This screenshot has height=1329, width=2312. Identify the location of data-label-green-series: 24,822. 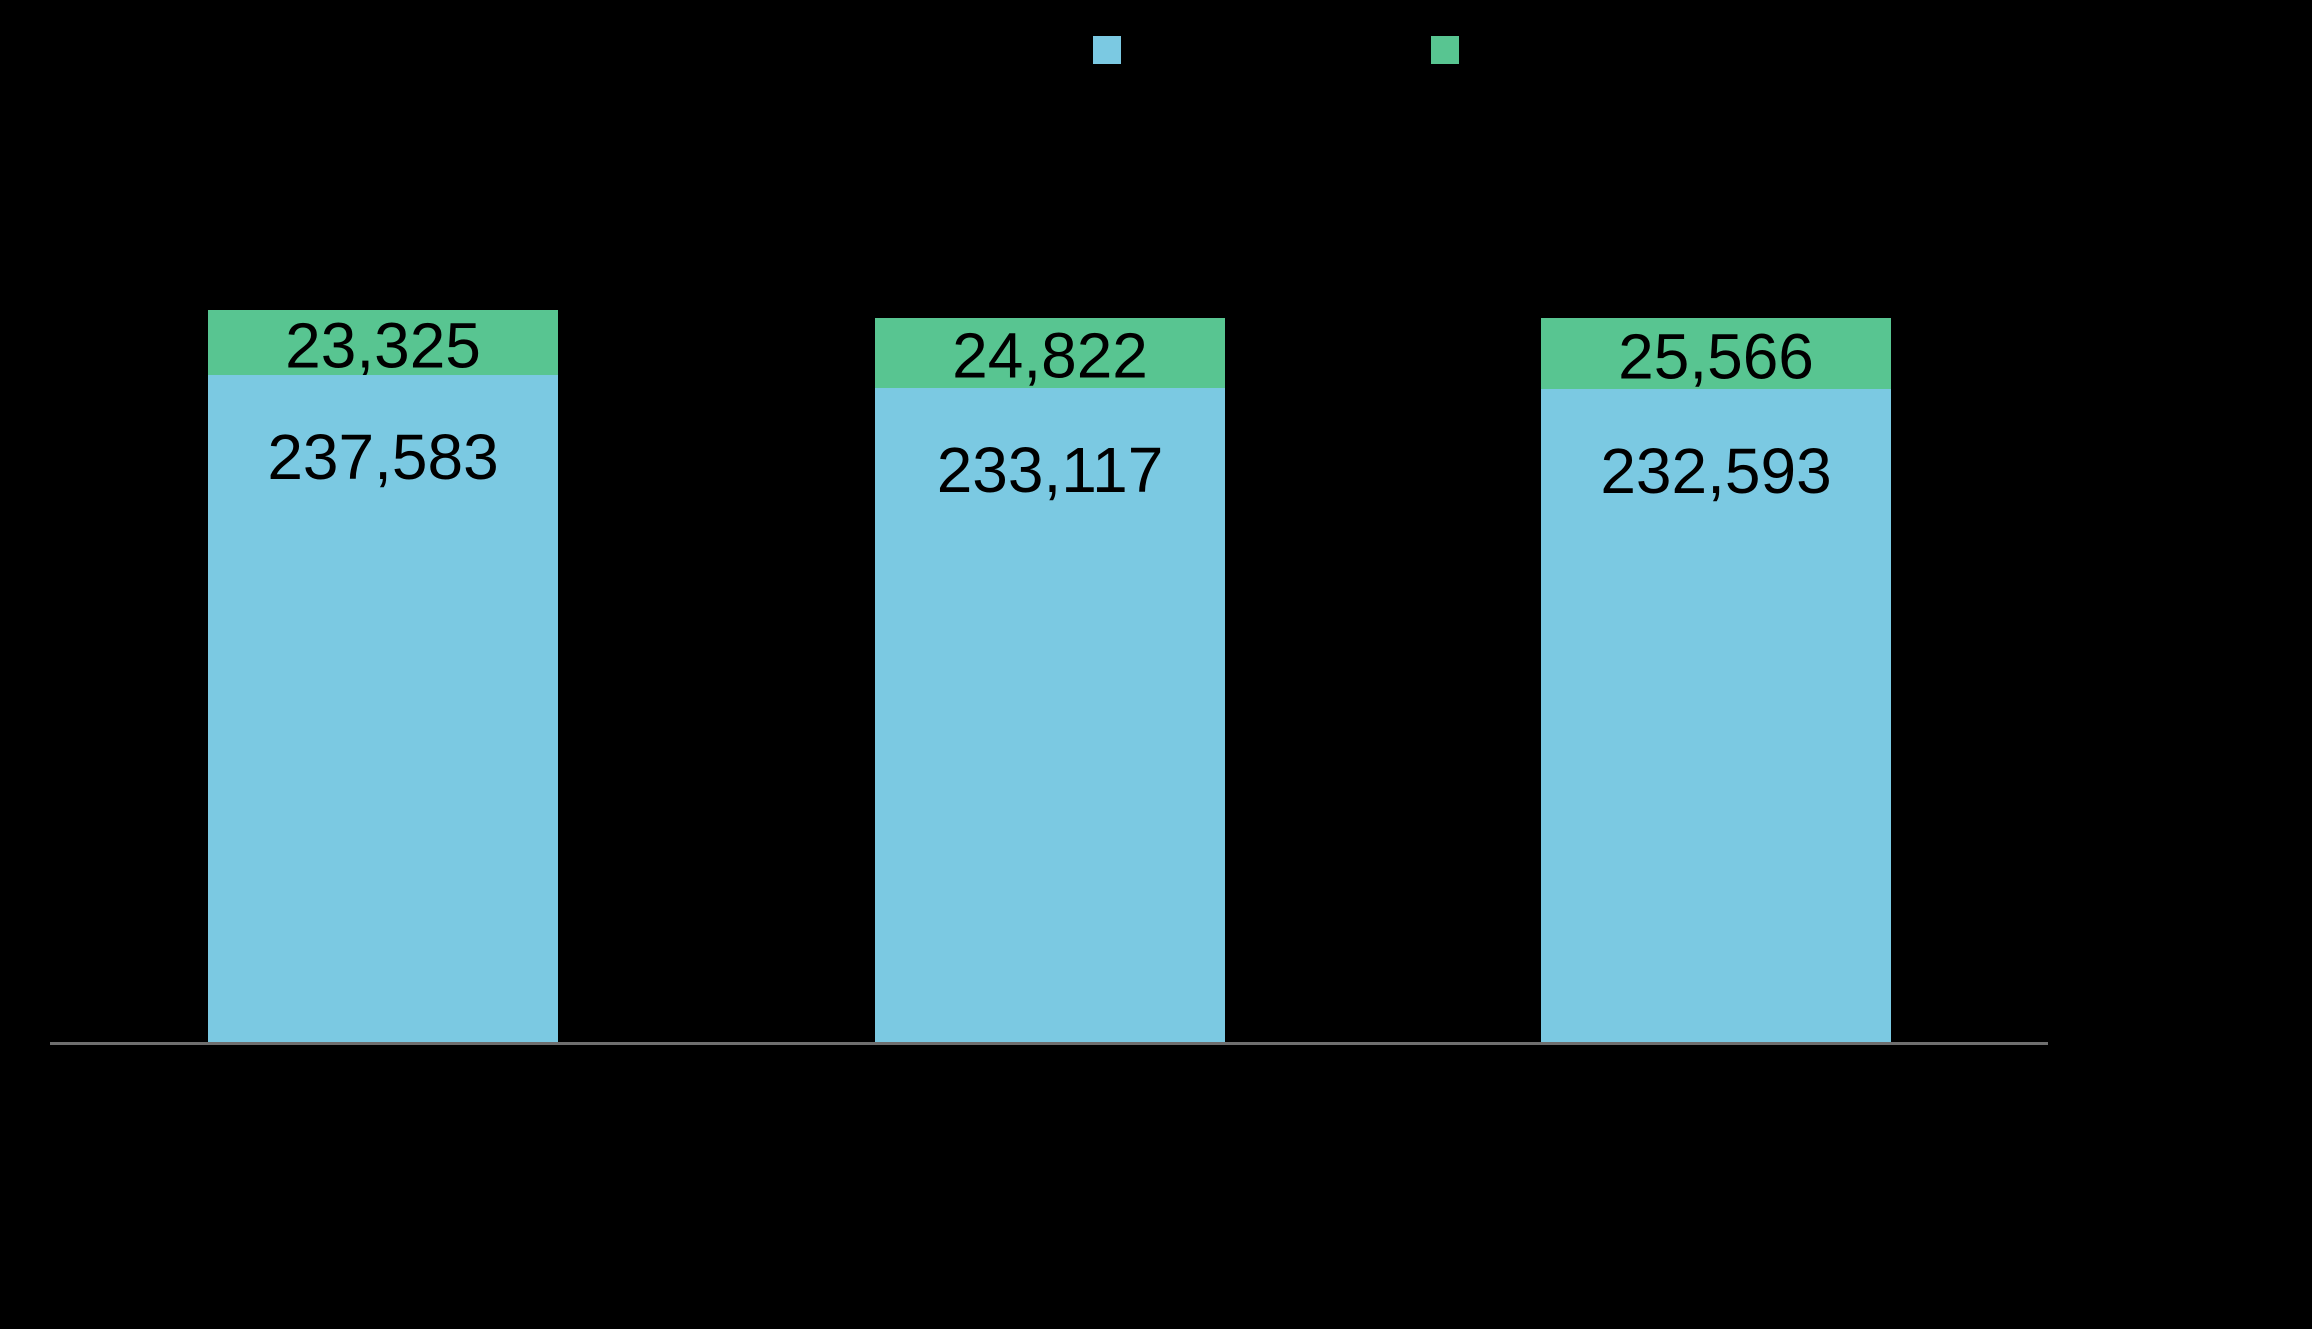
(1050, 355).